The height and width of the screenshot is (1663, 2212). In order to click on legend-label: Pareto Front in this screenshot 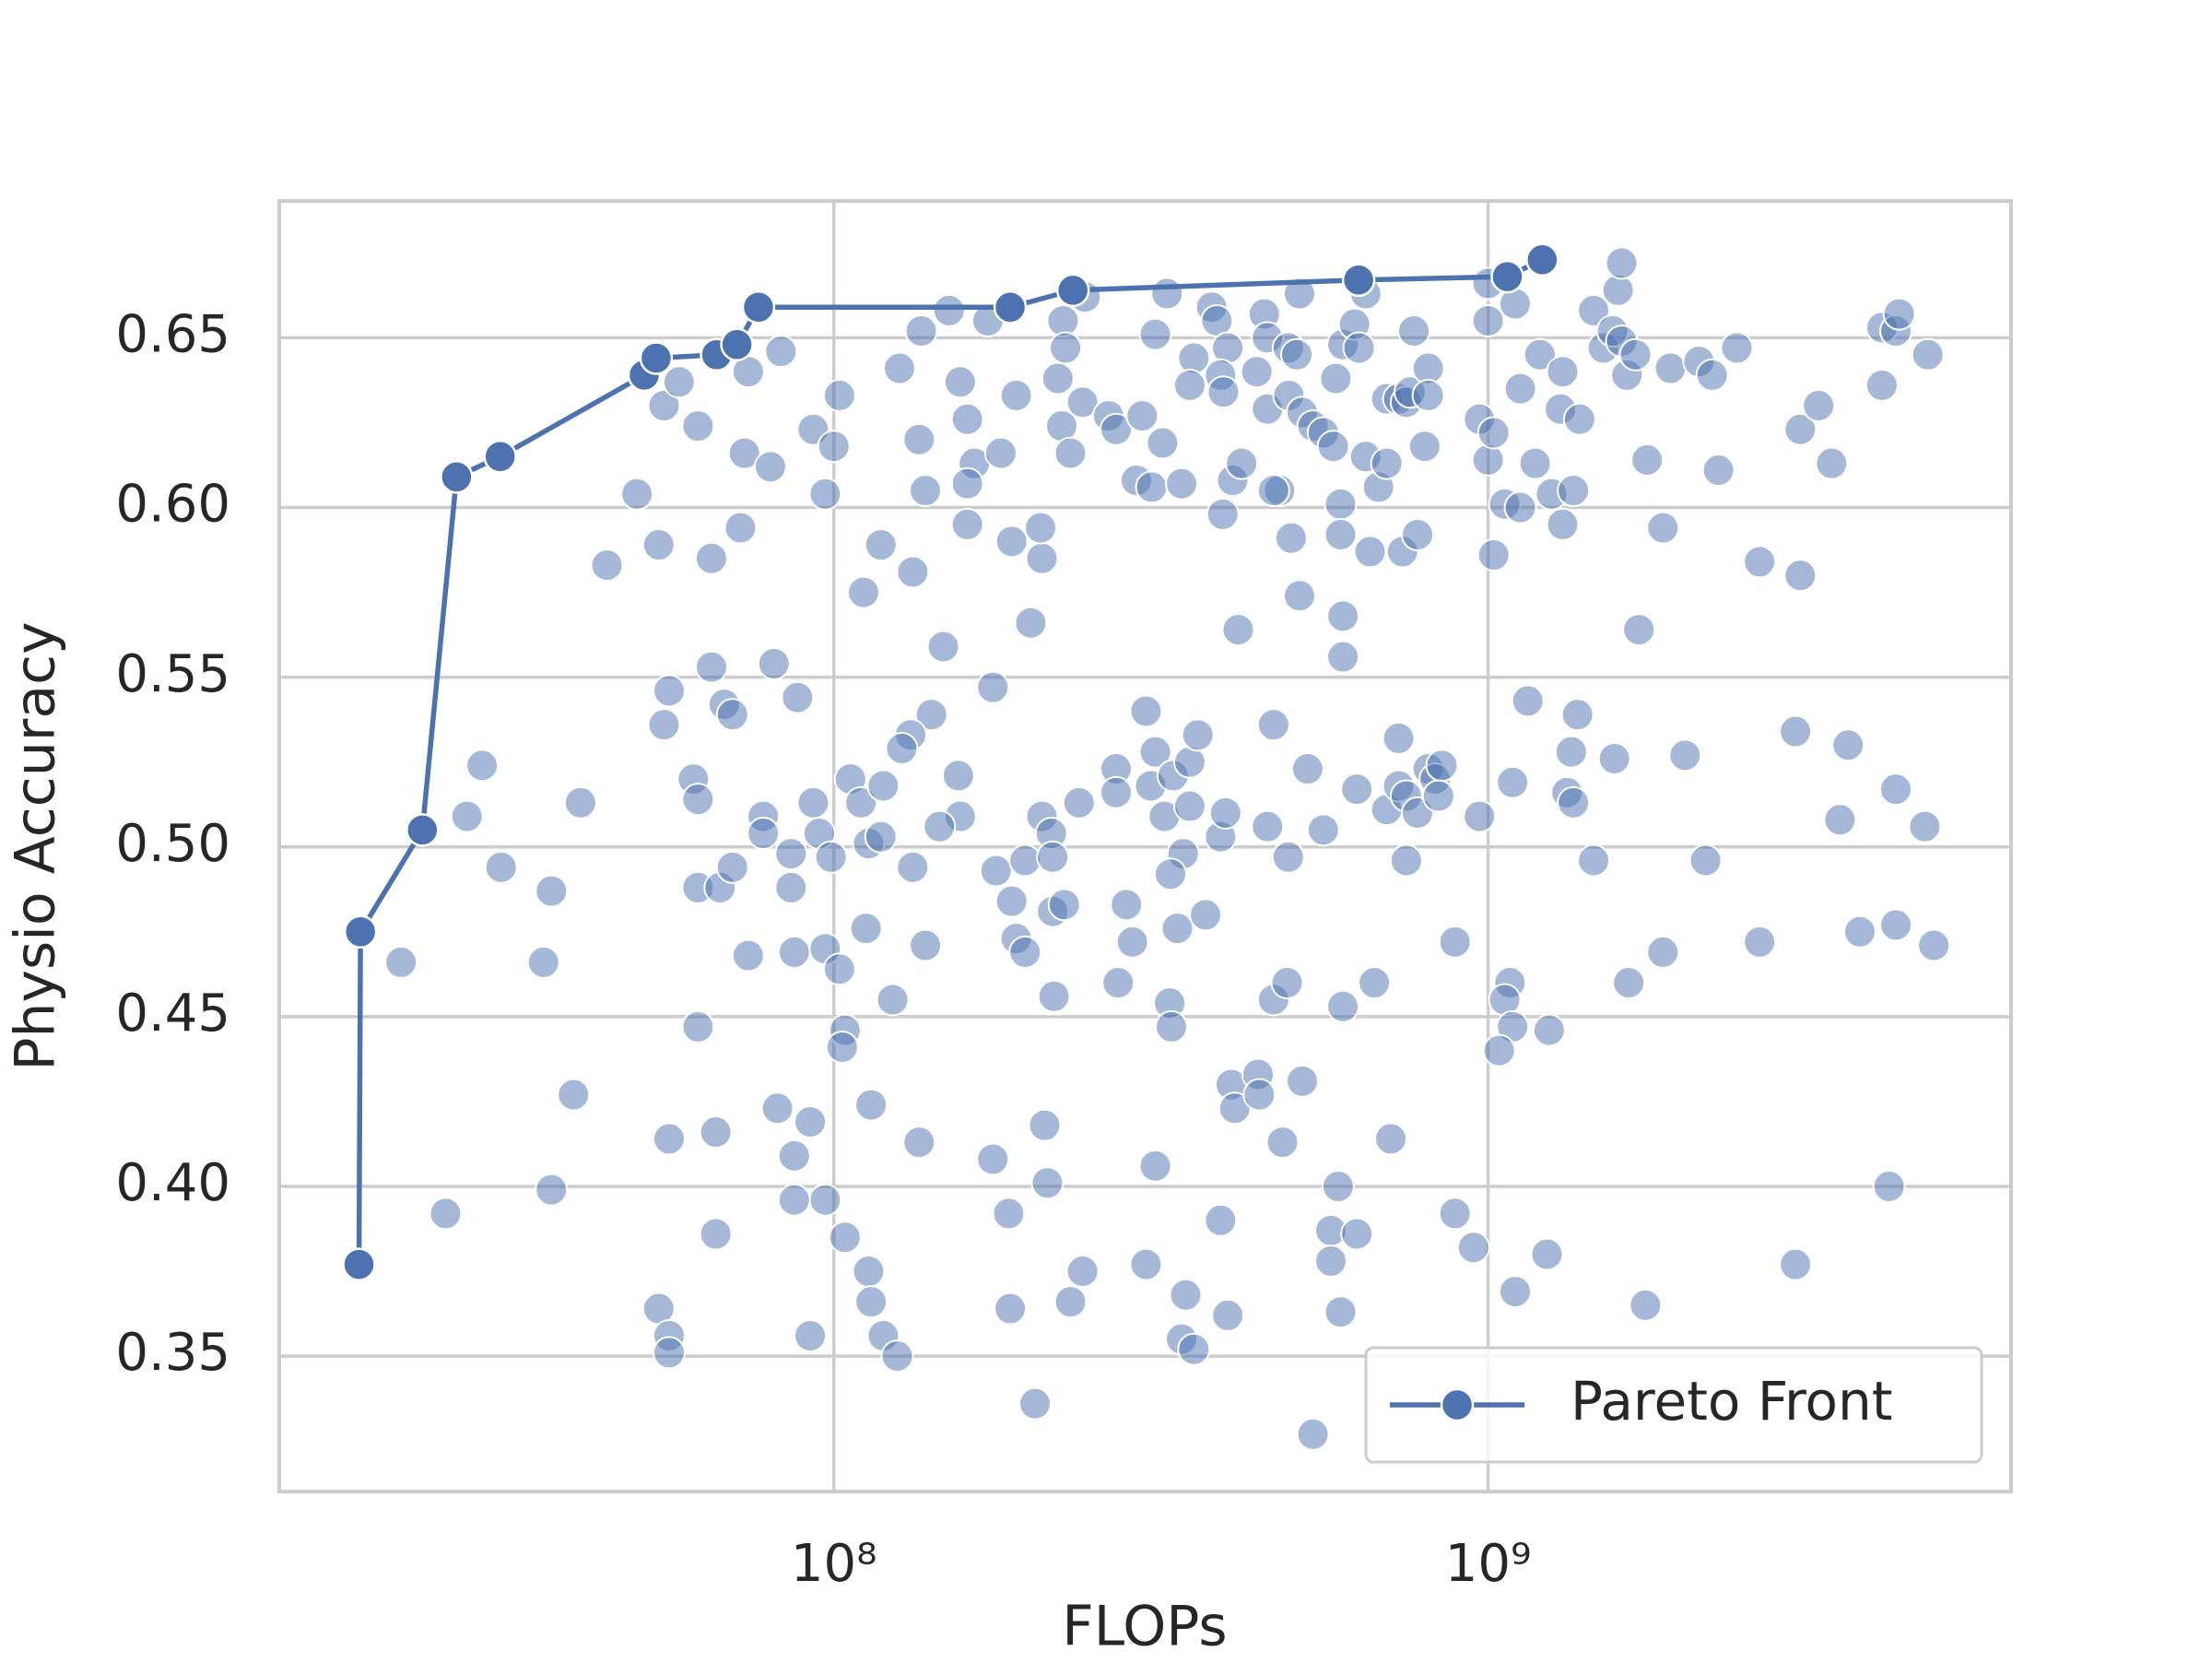, I will do `click(1732, 1401)`.